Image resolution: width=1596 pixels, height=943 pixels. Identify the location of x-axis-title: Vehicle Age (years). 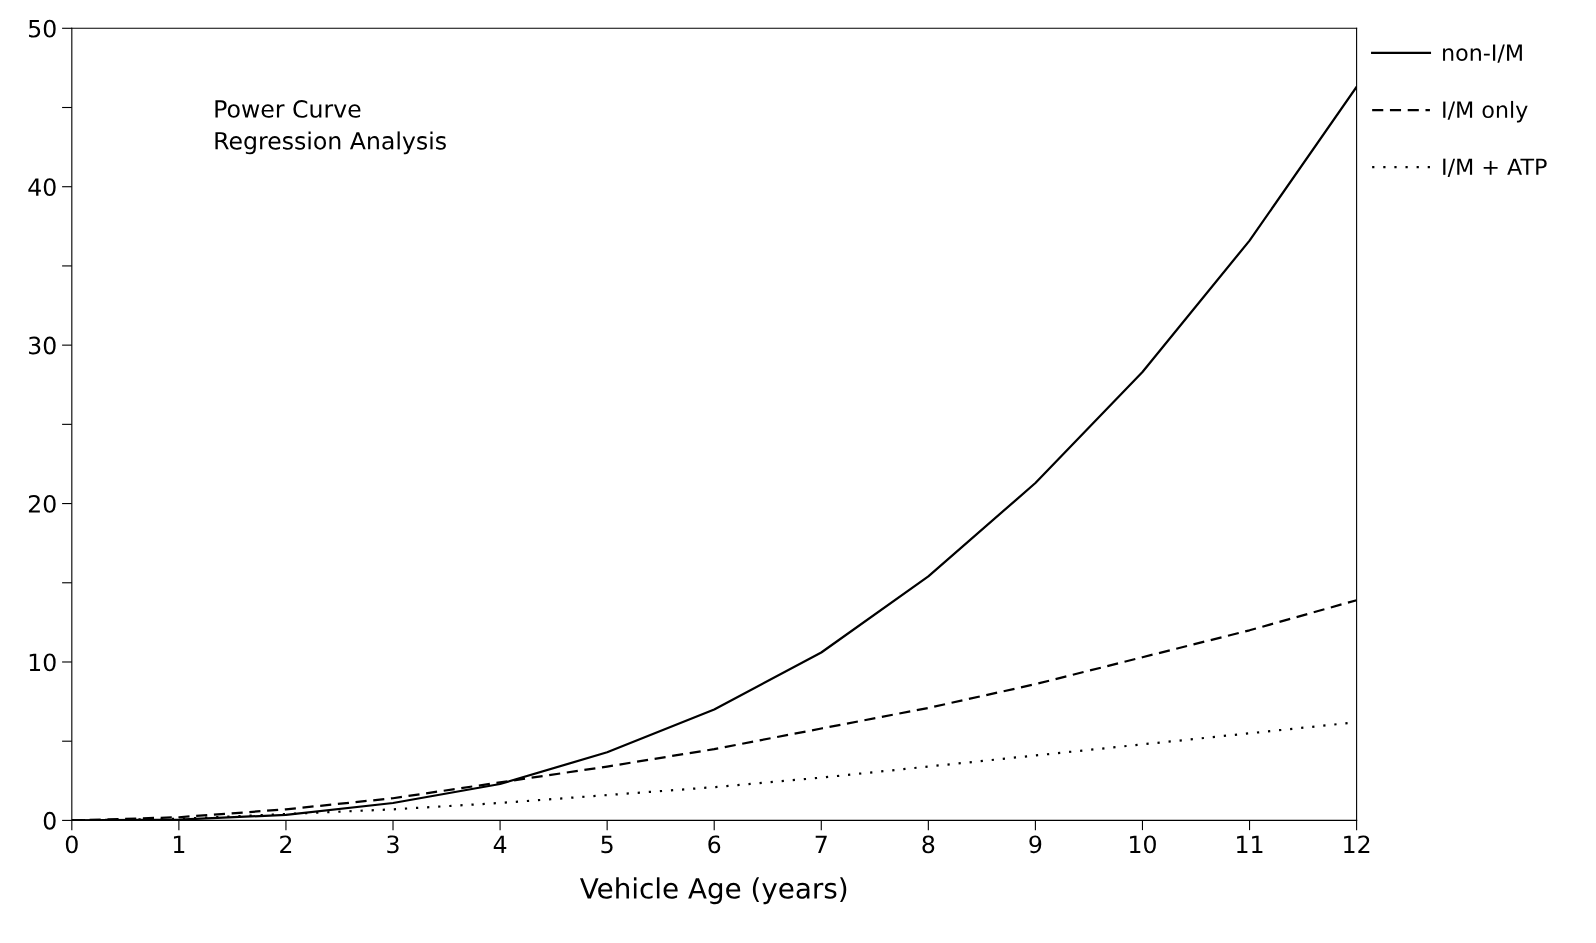
(713, 891).